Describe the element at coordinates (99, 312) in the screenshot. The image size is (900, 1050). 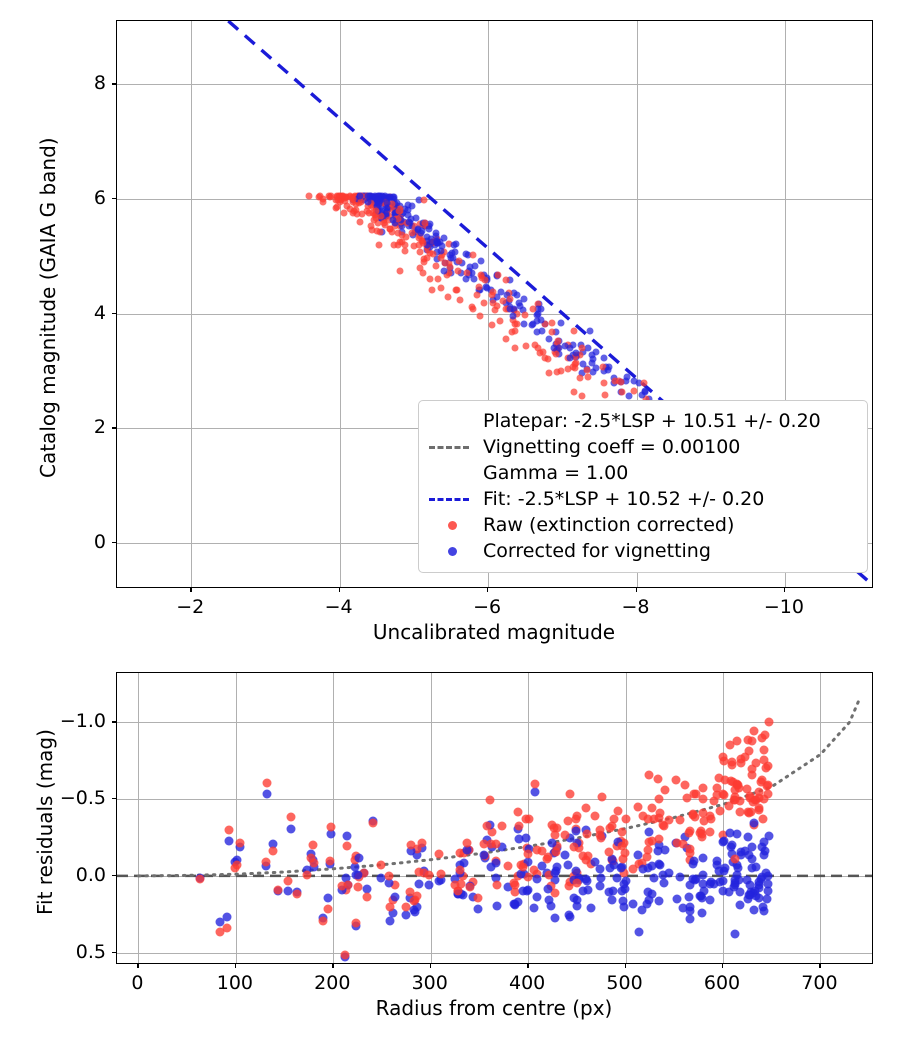
I see `ytick-label: 4` at that location.